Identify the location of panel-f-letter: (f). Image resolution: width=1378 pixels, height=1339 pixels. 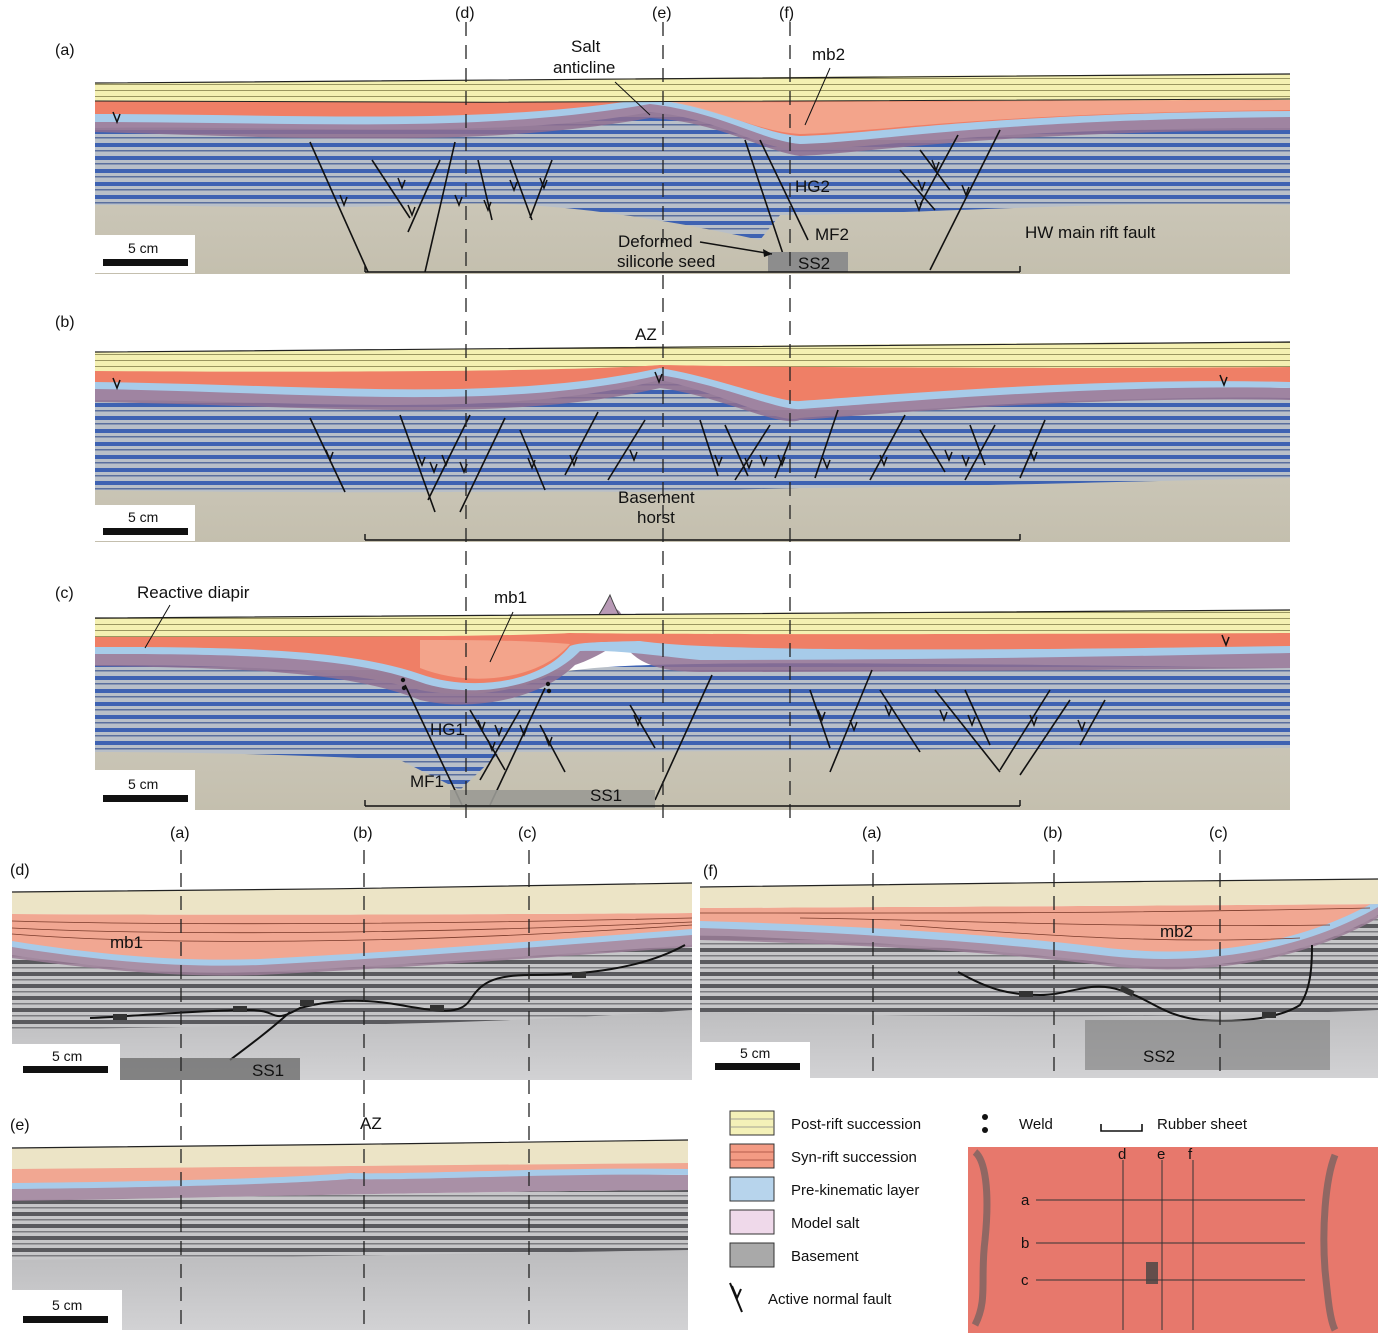
(710, 871).